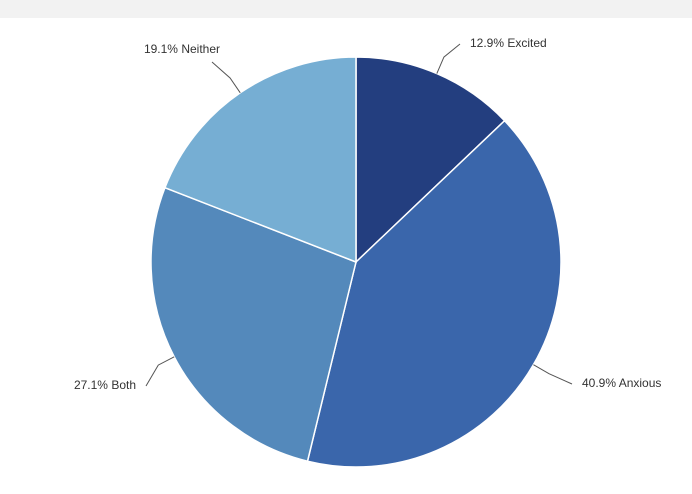  What do you see at coordinates (599, 383) in the screenshot?
I see `value-label: 40.9%` at bounding box center [599, 383].